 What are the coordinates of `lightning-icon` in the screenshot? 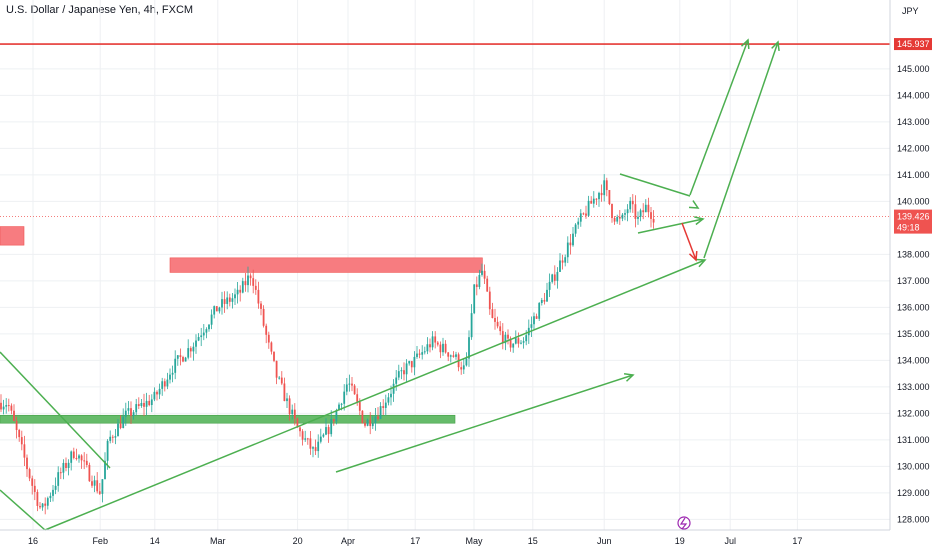 It's located at (684, 523).